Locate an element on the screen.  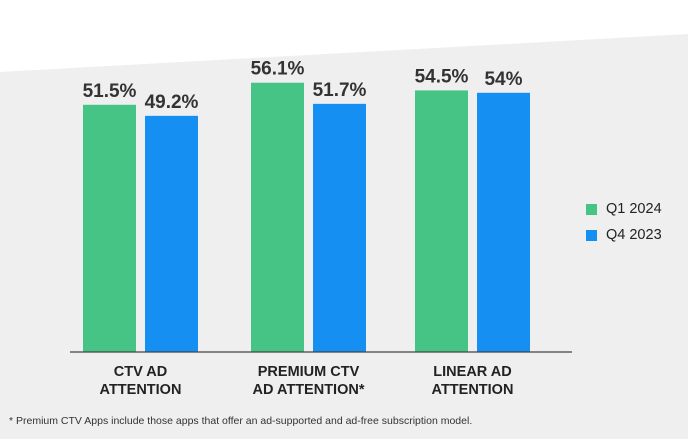
legend-swatch-q4 is located at coordinates (591, 235).